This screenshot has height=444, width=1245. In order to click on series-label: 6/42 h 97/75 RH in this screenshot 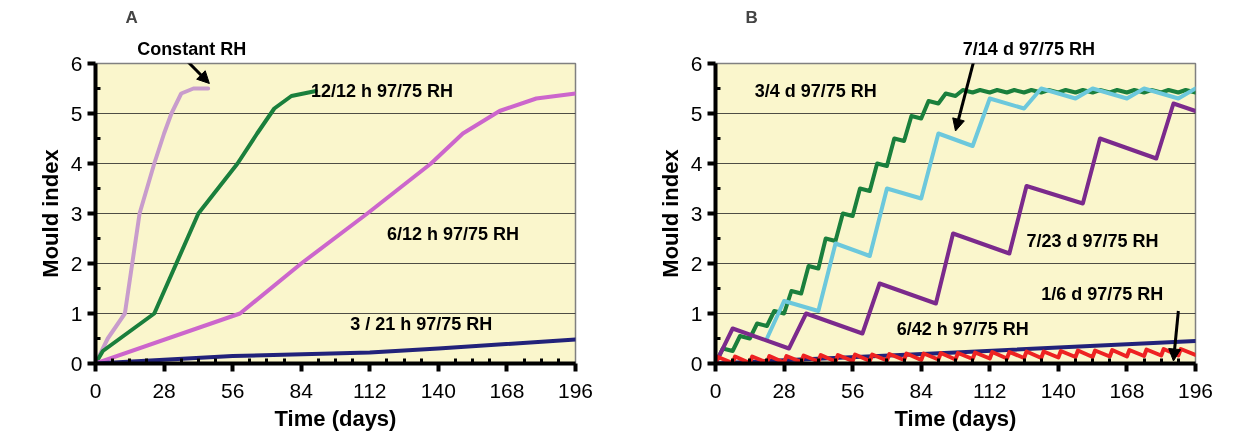, I will do `click(962, 328)`.